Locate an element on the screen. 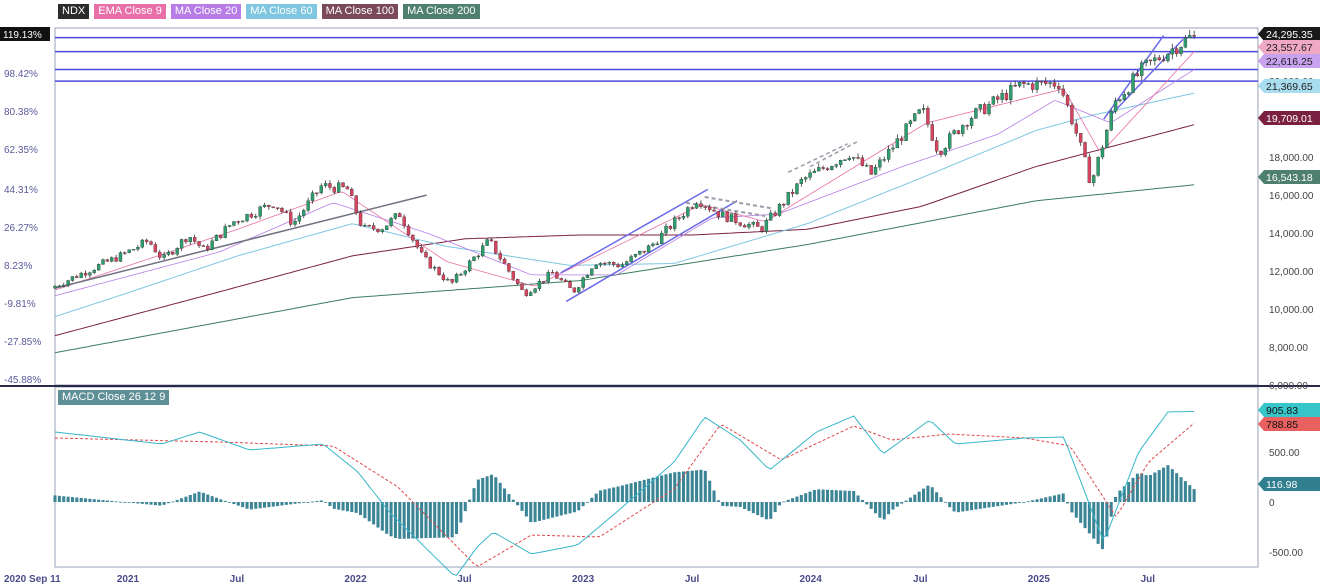  price-tick-label: 12,000.00 is located at coordinates (1291, 272).